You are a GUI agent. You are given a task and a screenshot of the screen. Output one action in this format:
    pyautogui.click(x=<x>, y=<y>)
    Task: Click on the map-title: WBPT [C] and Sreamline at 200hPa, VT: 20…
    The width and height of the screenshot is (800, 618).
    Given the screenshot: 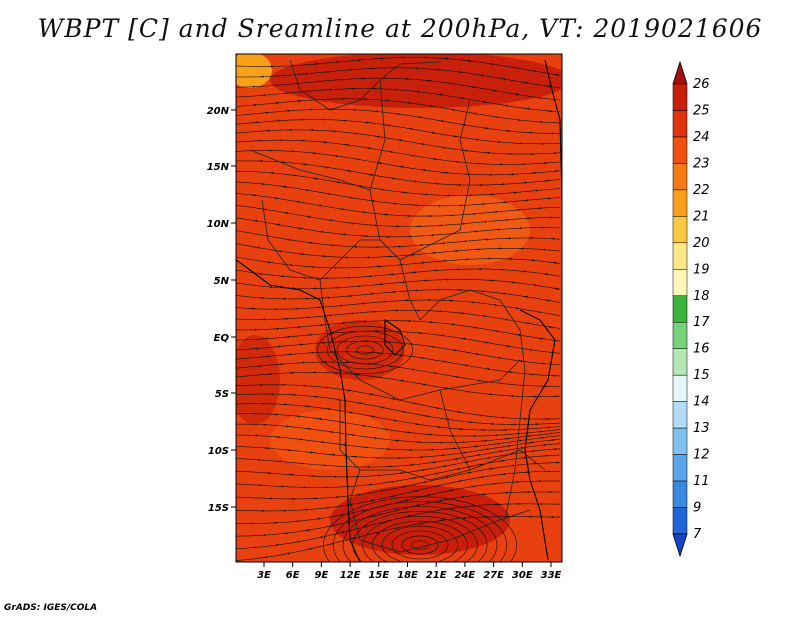 What is the action you would take?
    pyautogui.click(x=400, y=28)
    